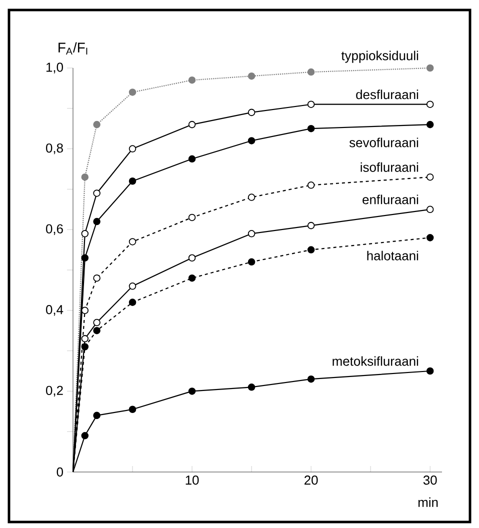 This screenshot has height=528, width=479. What do you see at coordinates (390, 199) in the screenshot?
I see `series-label: enfluraani` at bounding box center [390, 199].